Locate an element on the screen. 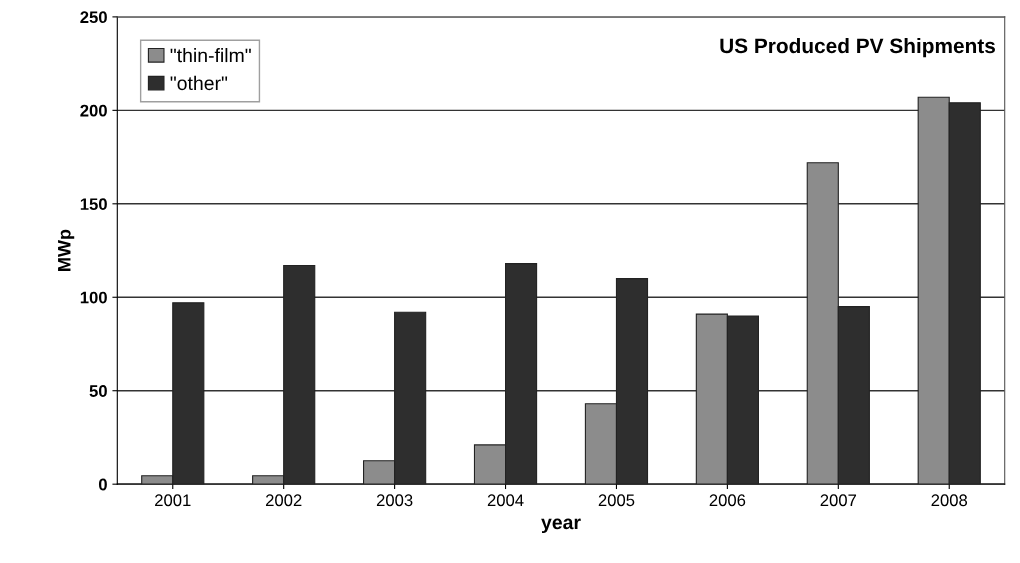 The height and width of the screenshot is (563, 1020). y-tick-label: 250 is located at coordinates (93, 17).